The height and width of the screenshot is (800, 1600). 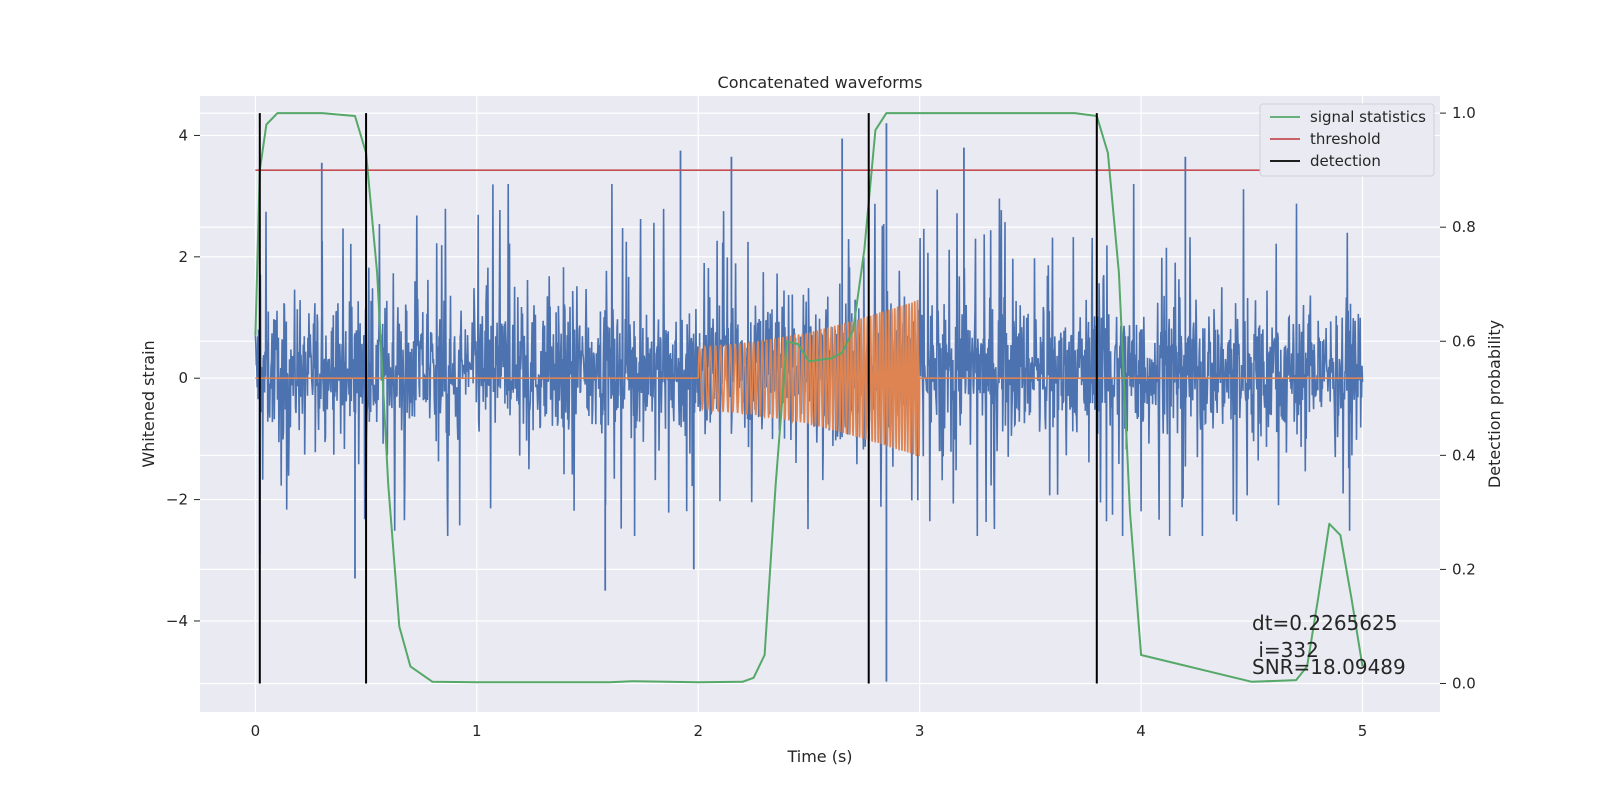 I want to click on legend-label-threshold: threshold, so click(x=1345, y=139).